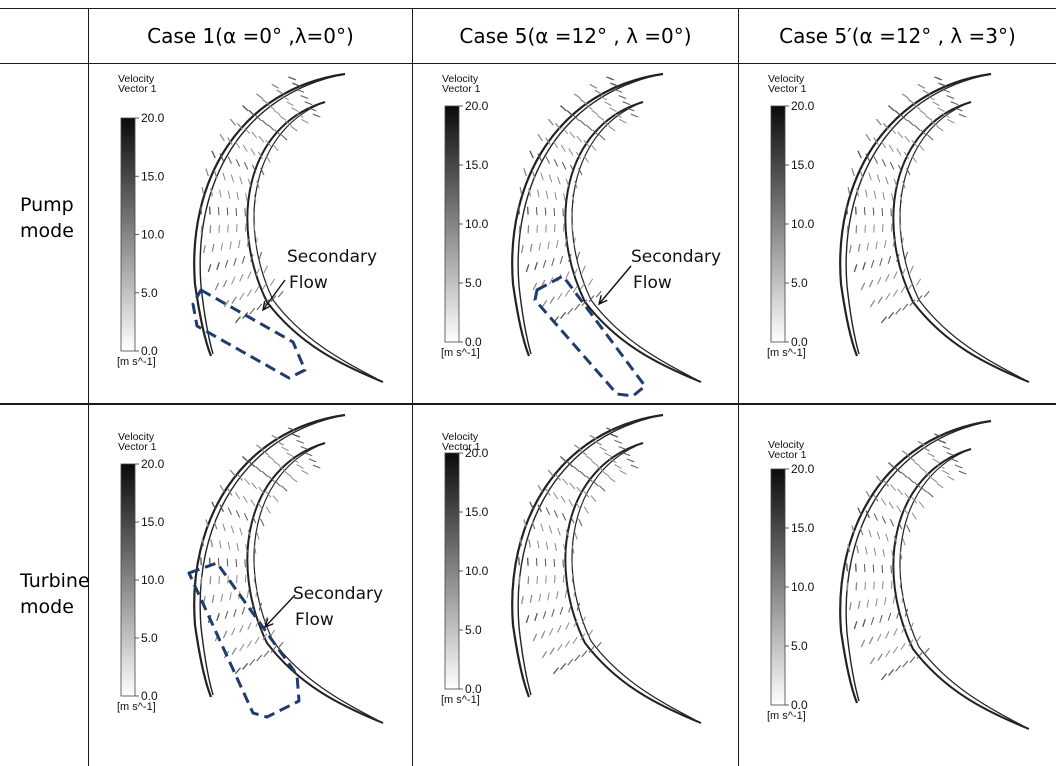  Describe the element at coordinates (55, 581) in the screenshot. I see `row-label-line1: Turbine` at that location.